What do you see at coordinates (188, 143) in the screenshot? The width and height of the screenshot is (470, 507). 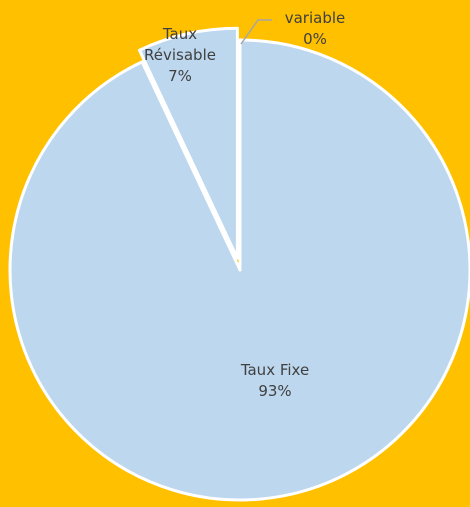 I see `pie-slice` at bounding box center [188, 143].